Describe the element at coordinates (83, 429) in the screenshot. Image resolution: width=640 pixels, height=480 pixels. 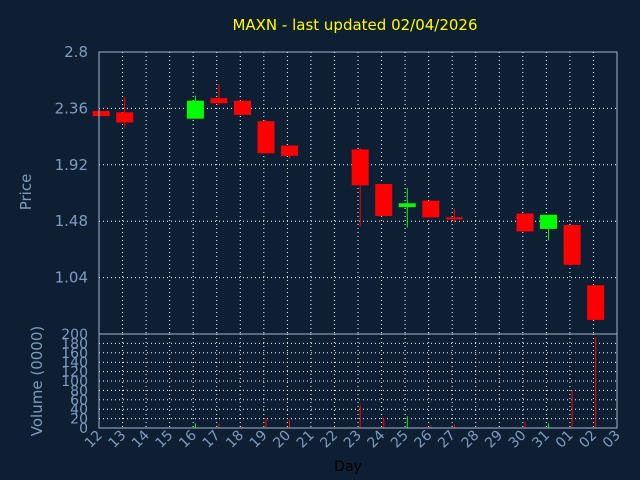
I see `volume-tick-label: 0` at that location.